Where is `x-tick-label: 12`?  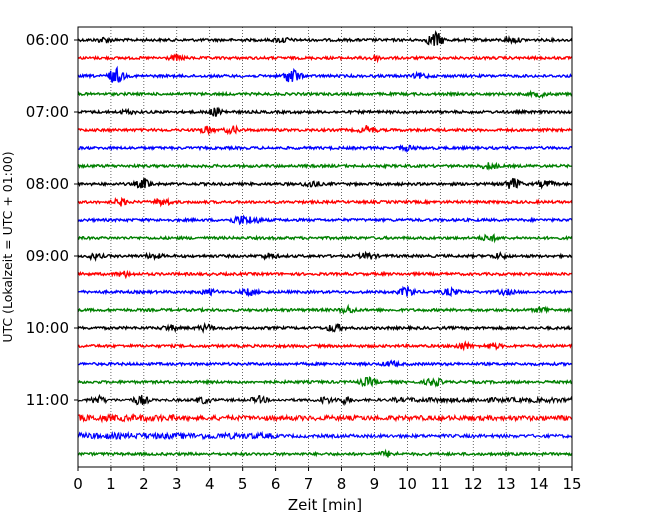 x-tick-label: 12 is located at coordinates (473, 484).